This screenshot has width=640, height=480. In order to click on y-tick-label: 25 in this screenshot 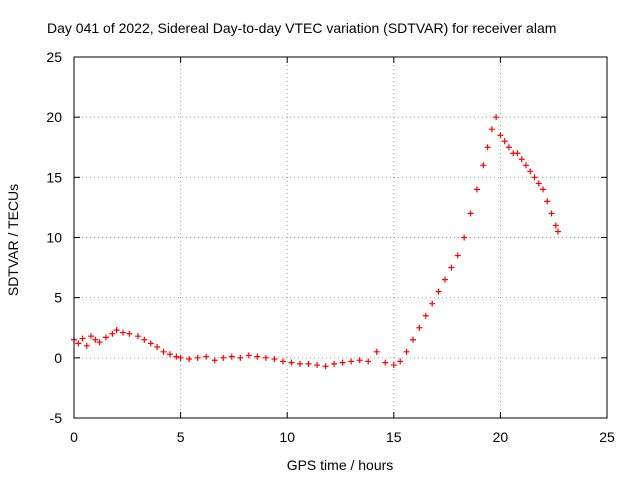, I will do `click(54, 57)`.